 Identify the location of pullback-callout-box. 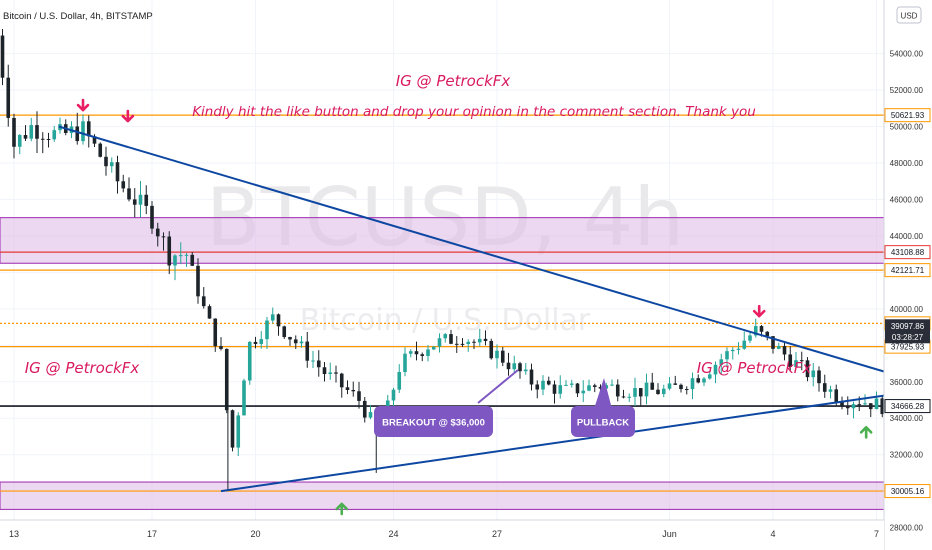
(603, 421).